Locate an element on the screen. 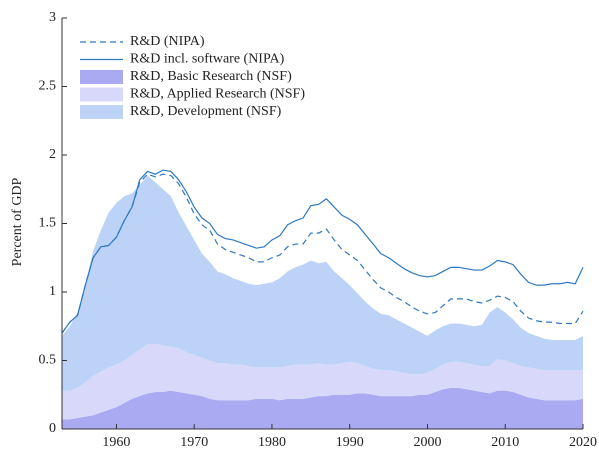 This screenshot has width=599, height=450. x-tick-label: 1990 is located at coordinates (350, 442).